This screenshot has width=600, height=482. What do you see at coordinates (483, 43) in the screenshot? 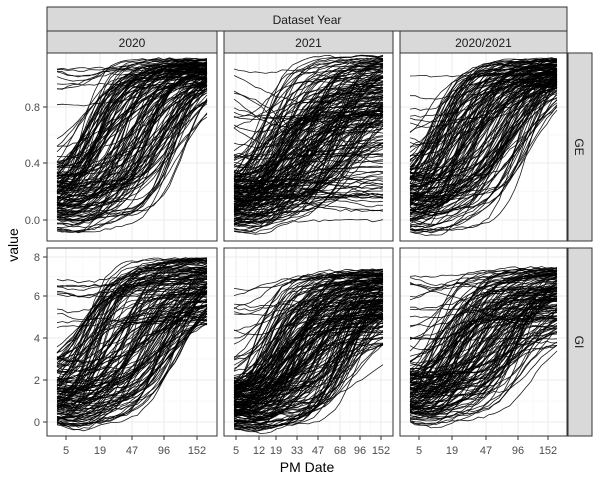
I see `column-strip-2020-2021: 2020/2021` at bounding box center [483, 43].